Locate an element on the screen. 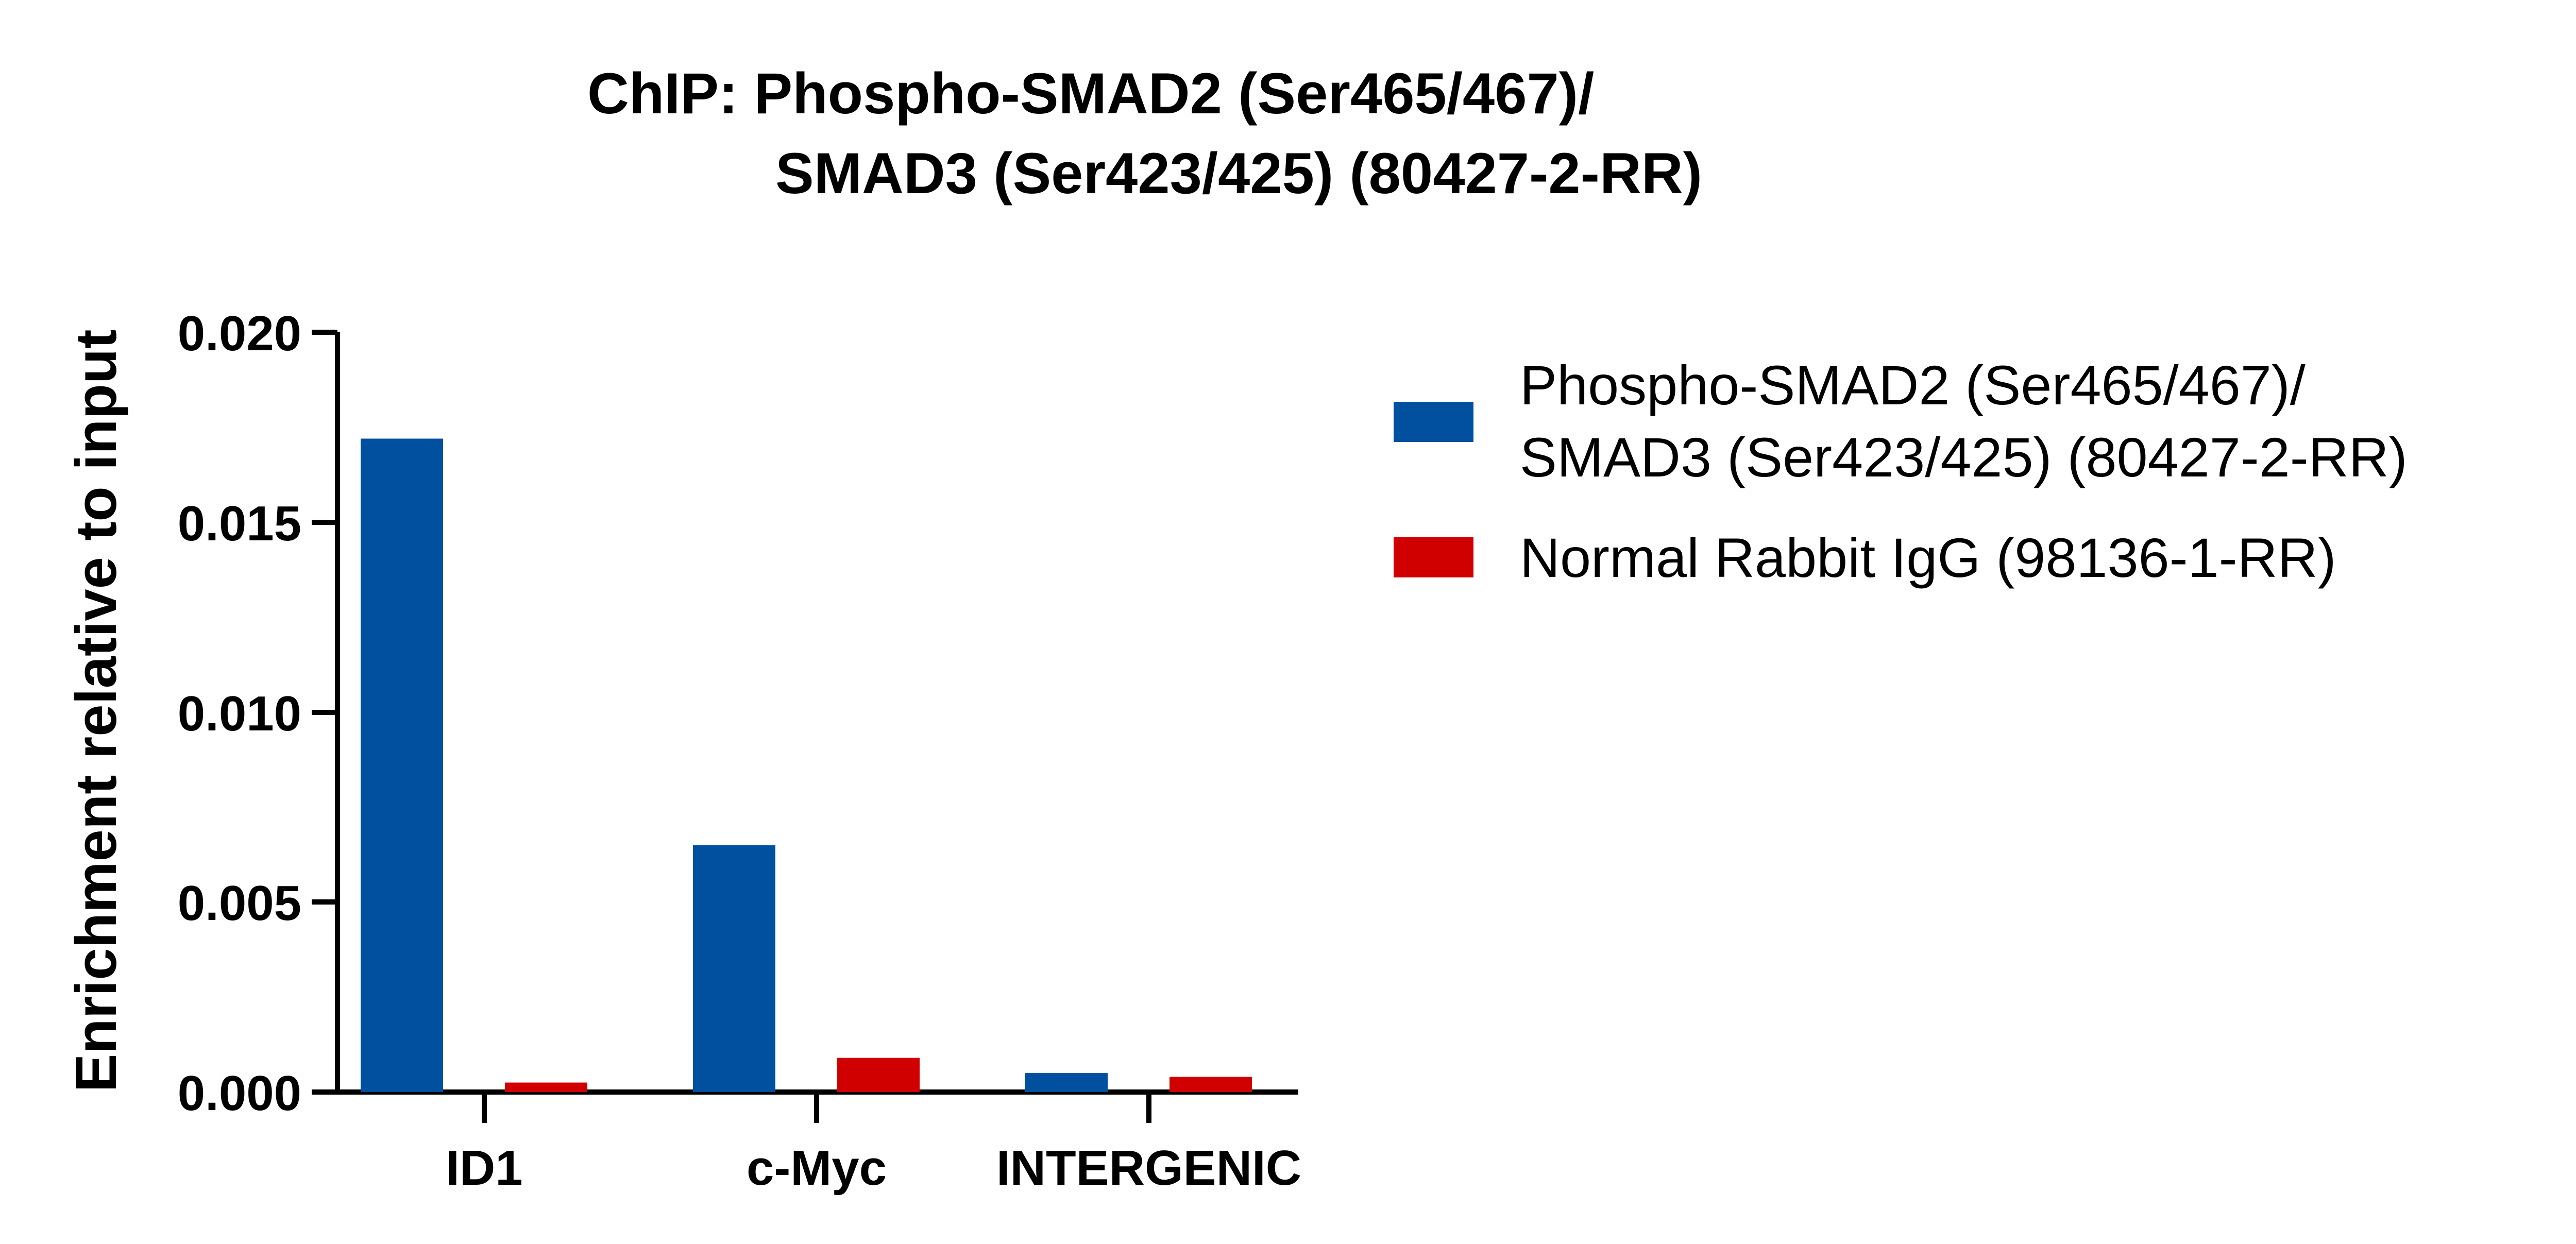  bar-series-0-intergenic is located at coordinates (1066, 1082).